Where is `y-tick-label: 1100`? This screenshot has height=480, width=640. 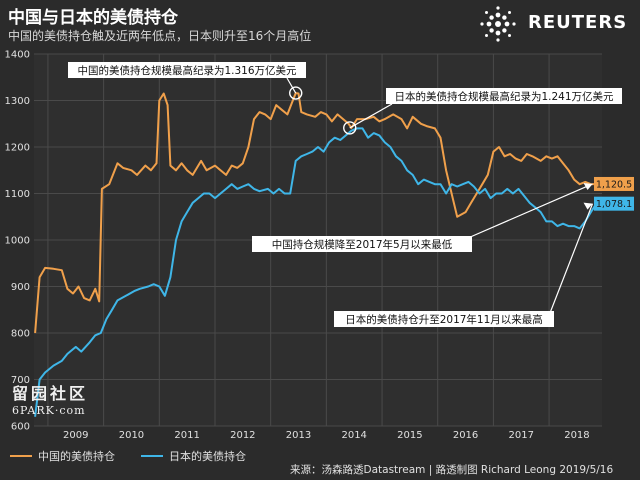 y-tick-label: 1100 is located at coordinates (17, 194).